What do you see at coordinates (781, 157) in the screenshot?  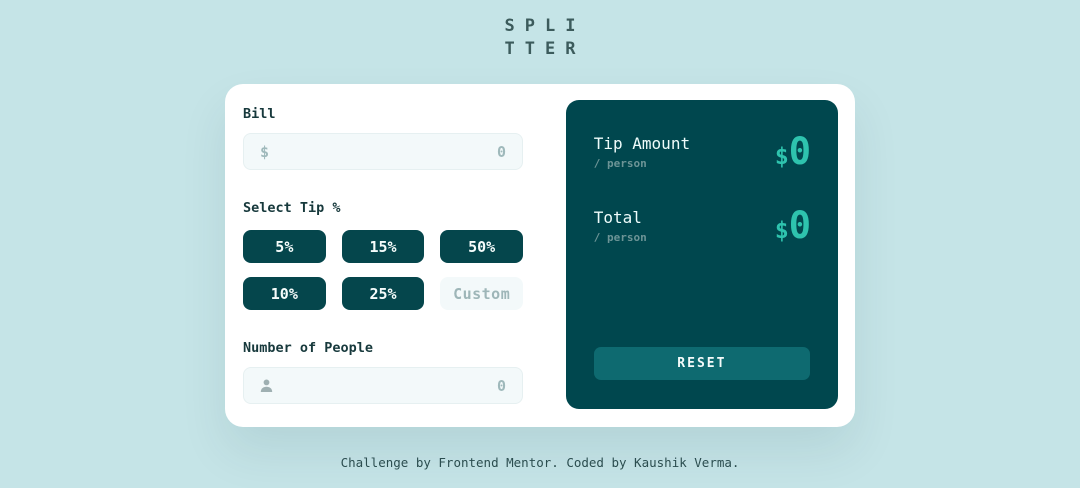 I see `tip-amount-currency: $` at bounding box center [781, 157].